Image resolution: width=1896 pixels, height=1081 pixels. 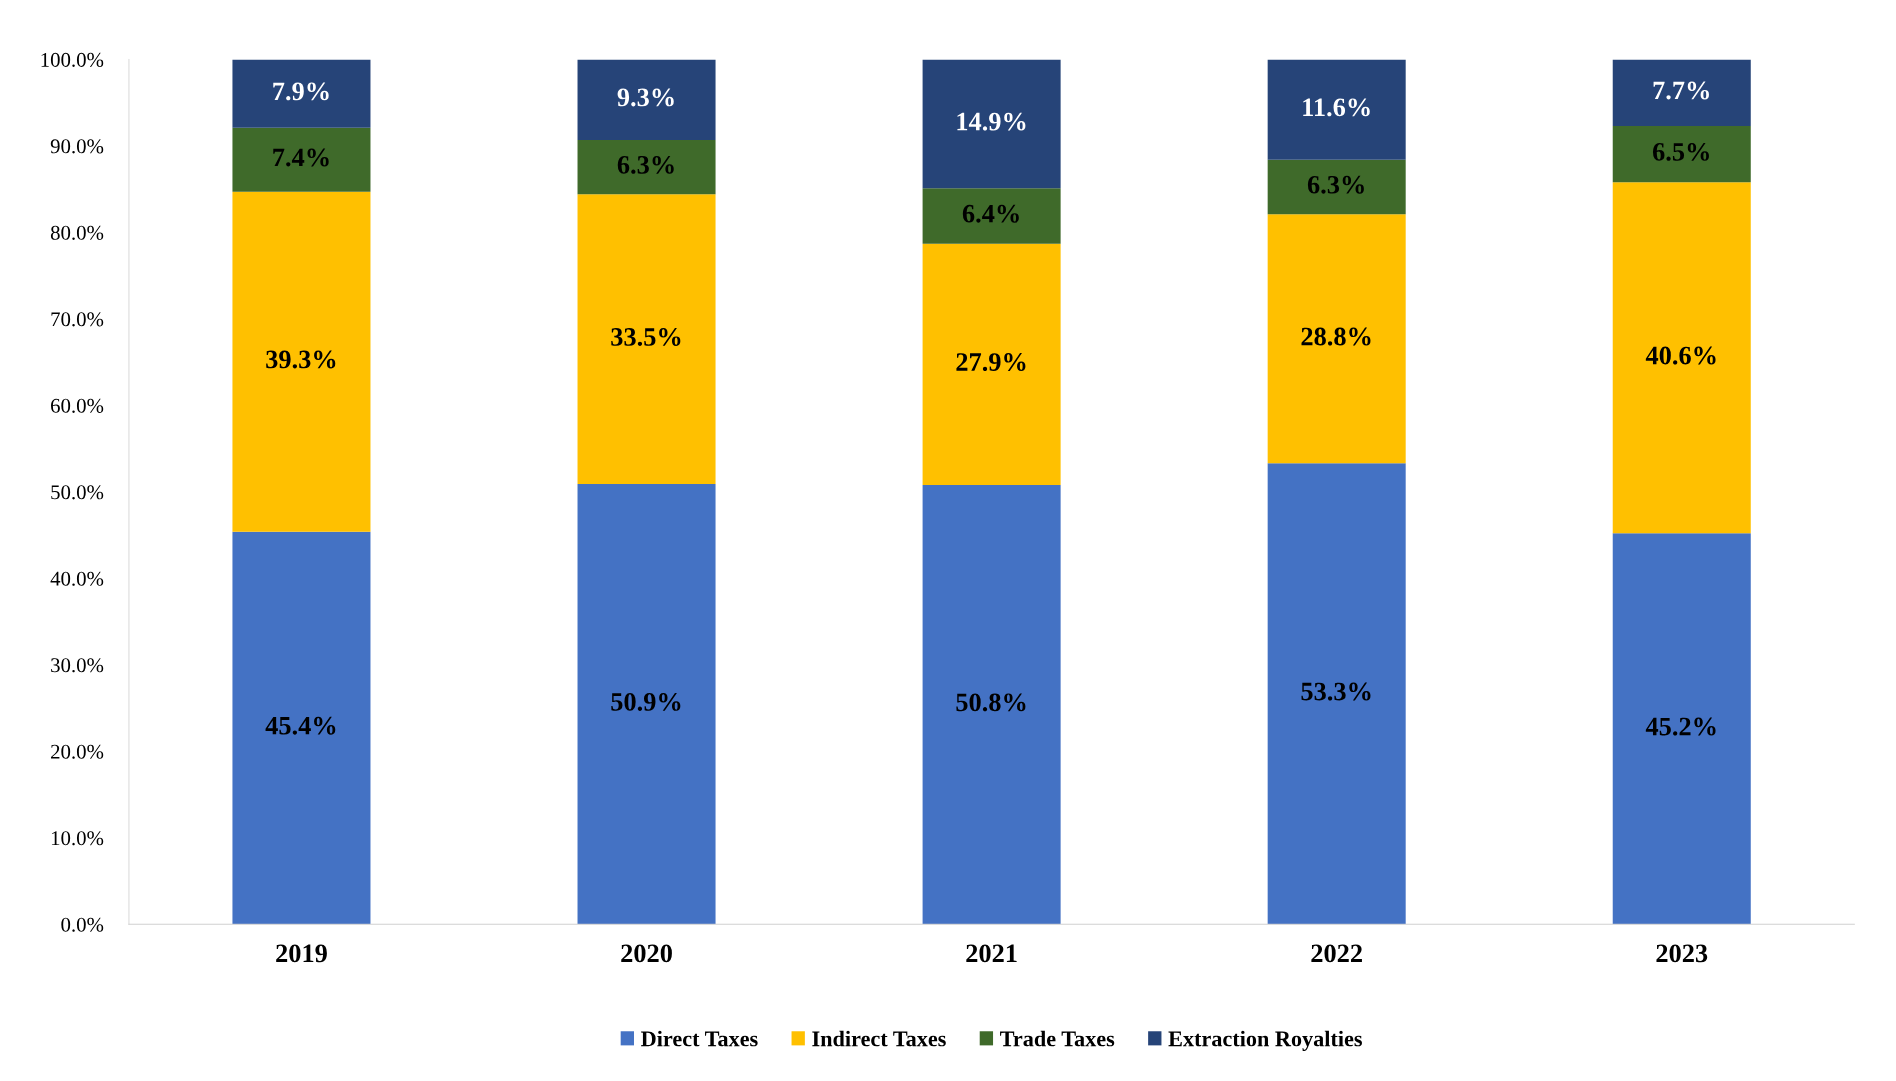 I want to click on data-label: 6.5%, so click(x=1680, y=151).